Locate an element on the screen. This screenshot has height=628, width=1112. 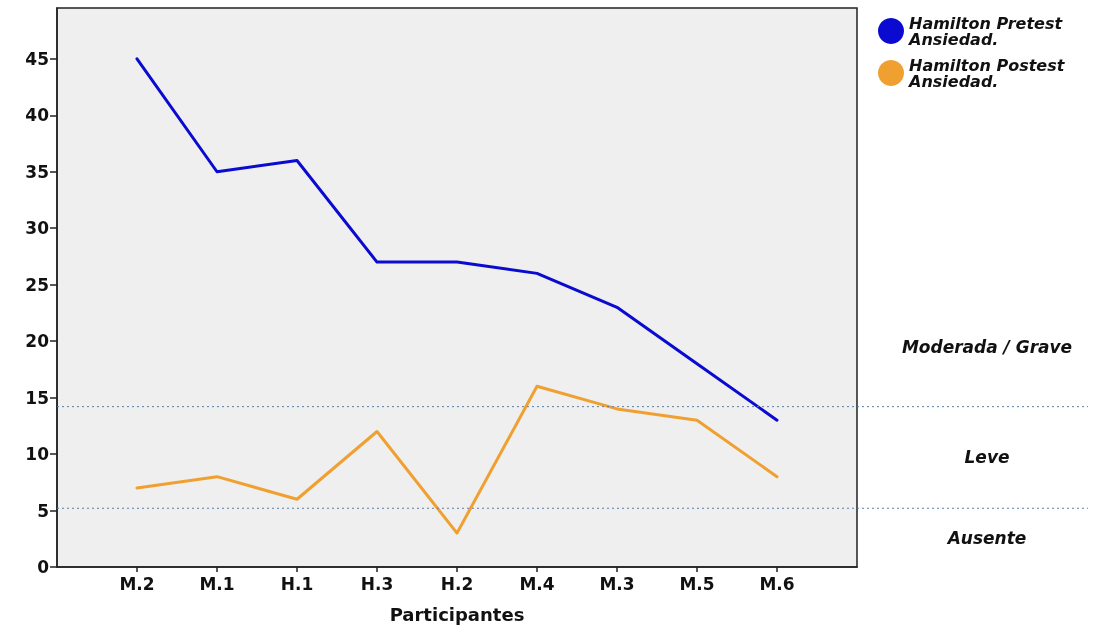
text: Ausente is located at coordinates (986, 537).